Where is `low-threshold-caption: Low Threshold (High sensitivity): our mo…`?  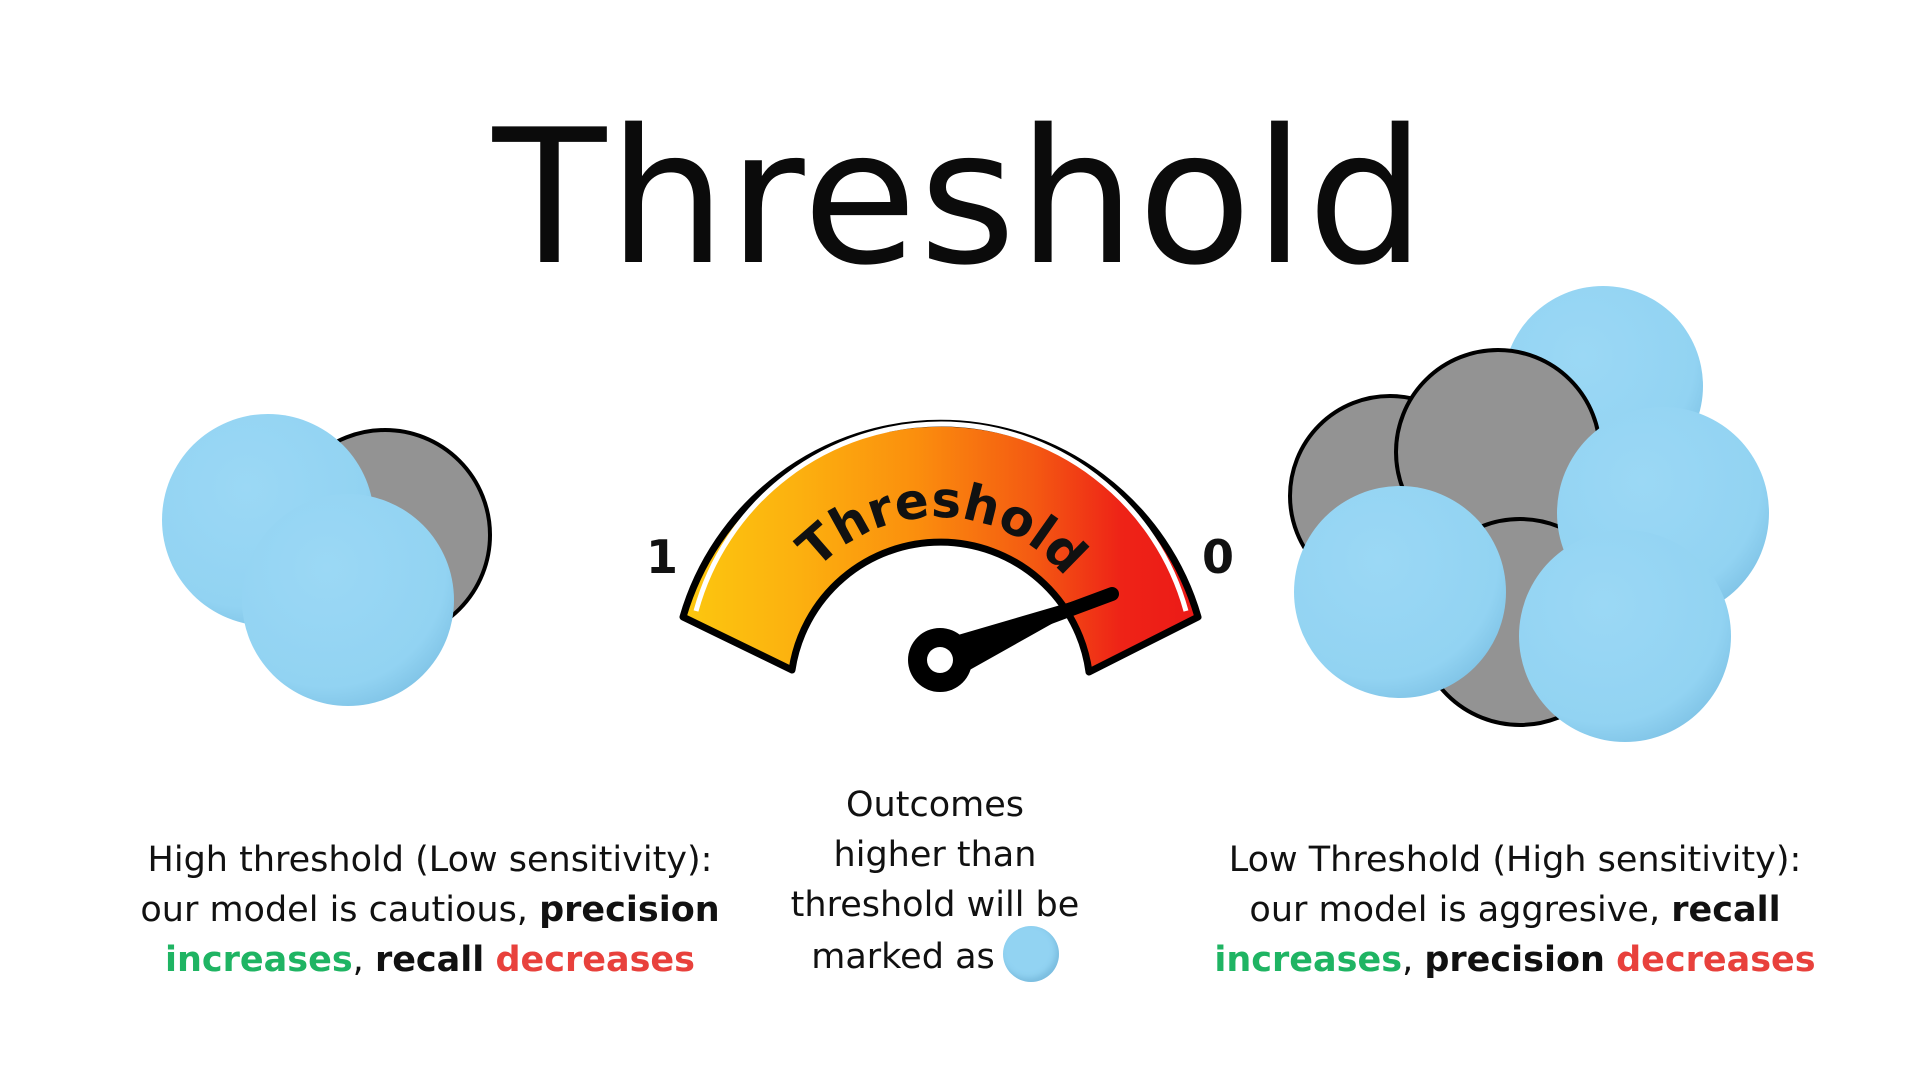 low-threshold-caption: Low Threshold (High sensitivity): our mo… is located at coordinates (1515, 910).